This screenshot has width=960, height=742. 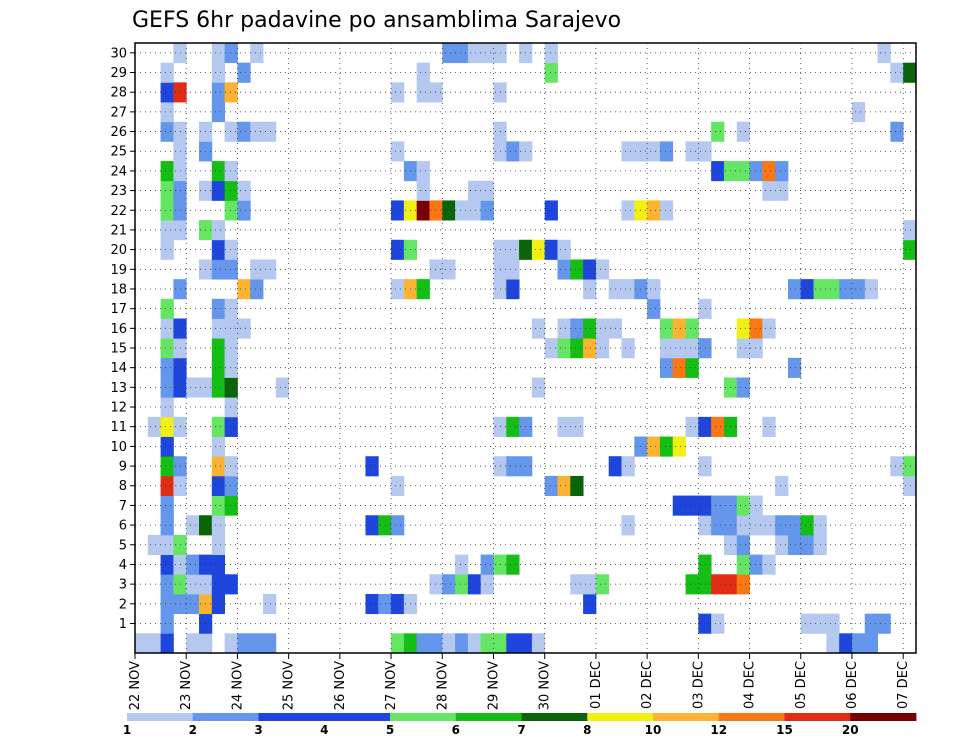 I want to click on y-tick-label: 11, so click(x=118, y=427).